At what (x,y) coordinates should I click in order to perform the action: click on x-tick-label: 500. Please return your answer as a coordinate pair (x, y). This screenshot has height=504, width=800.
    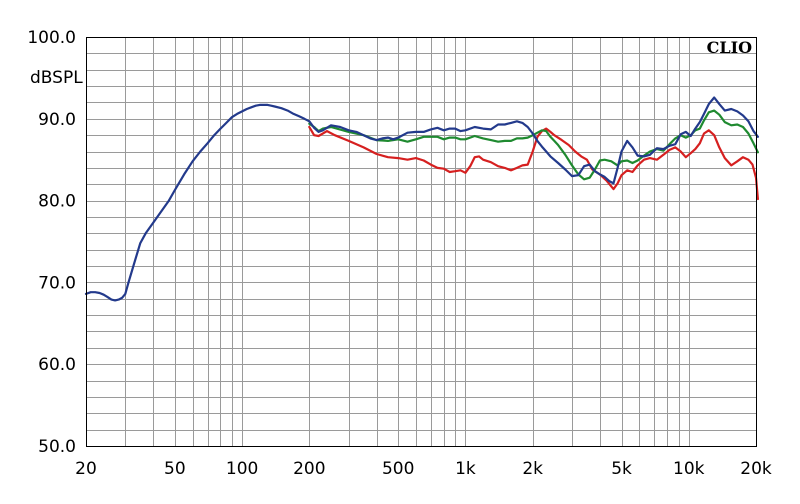
    Looking at the image, I should click on (398, 469).